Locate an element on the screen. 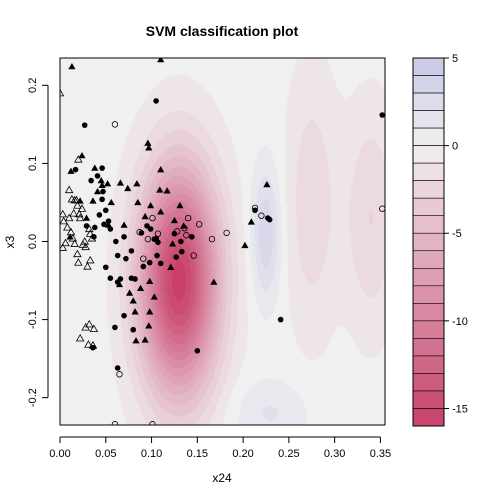 The image size is (500, 500). colorbar-tick-label: -5 is located at coordinates (457, 234).